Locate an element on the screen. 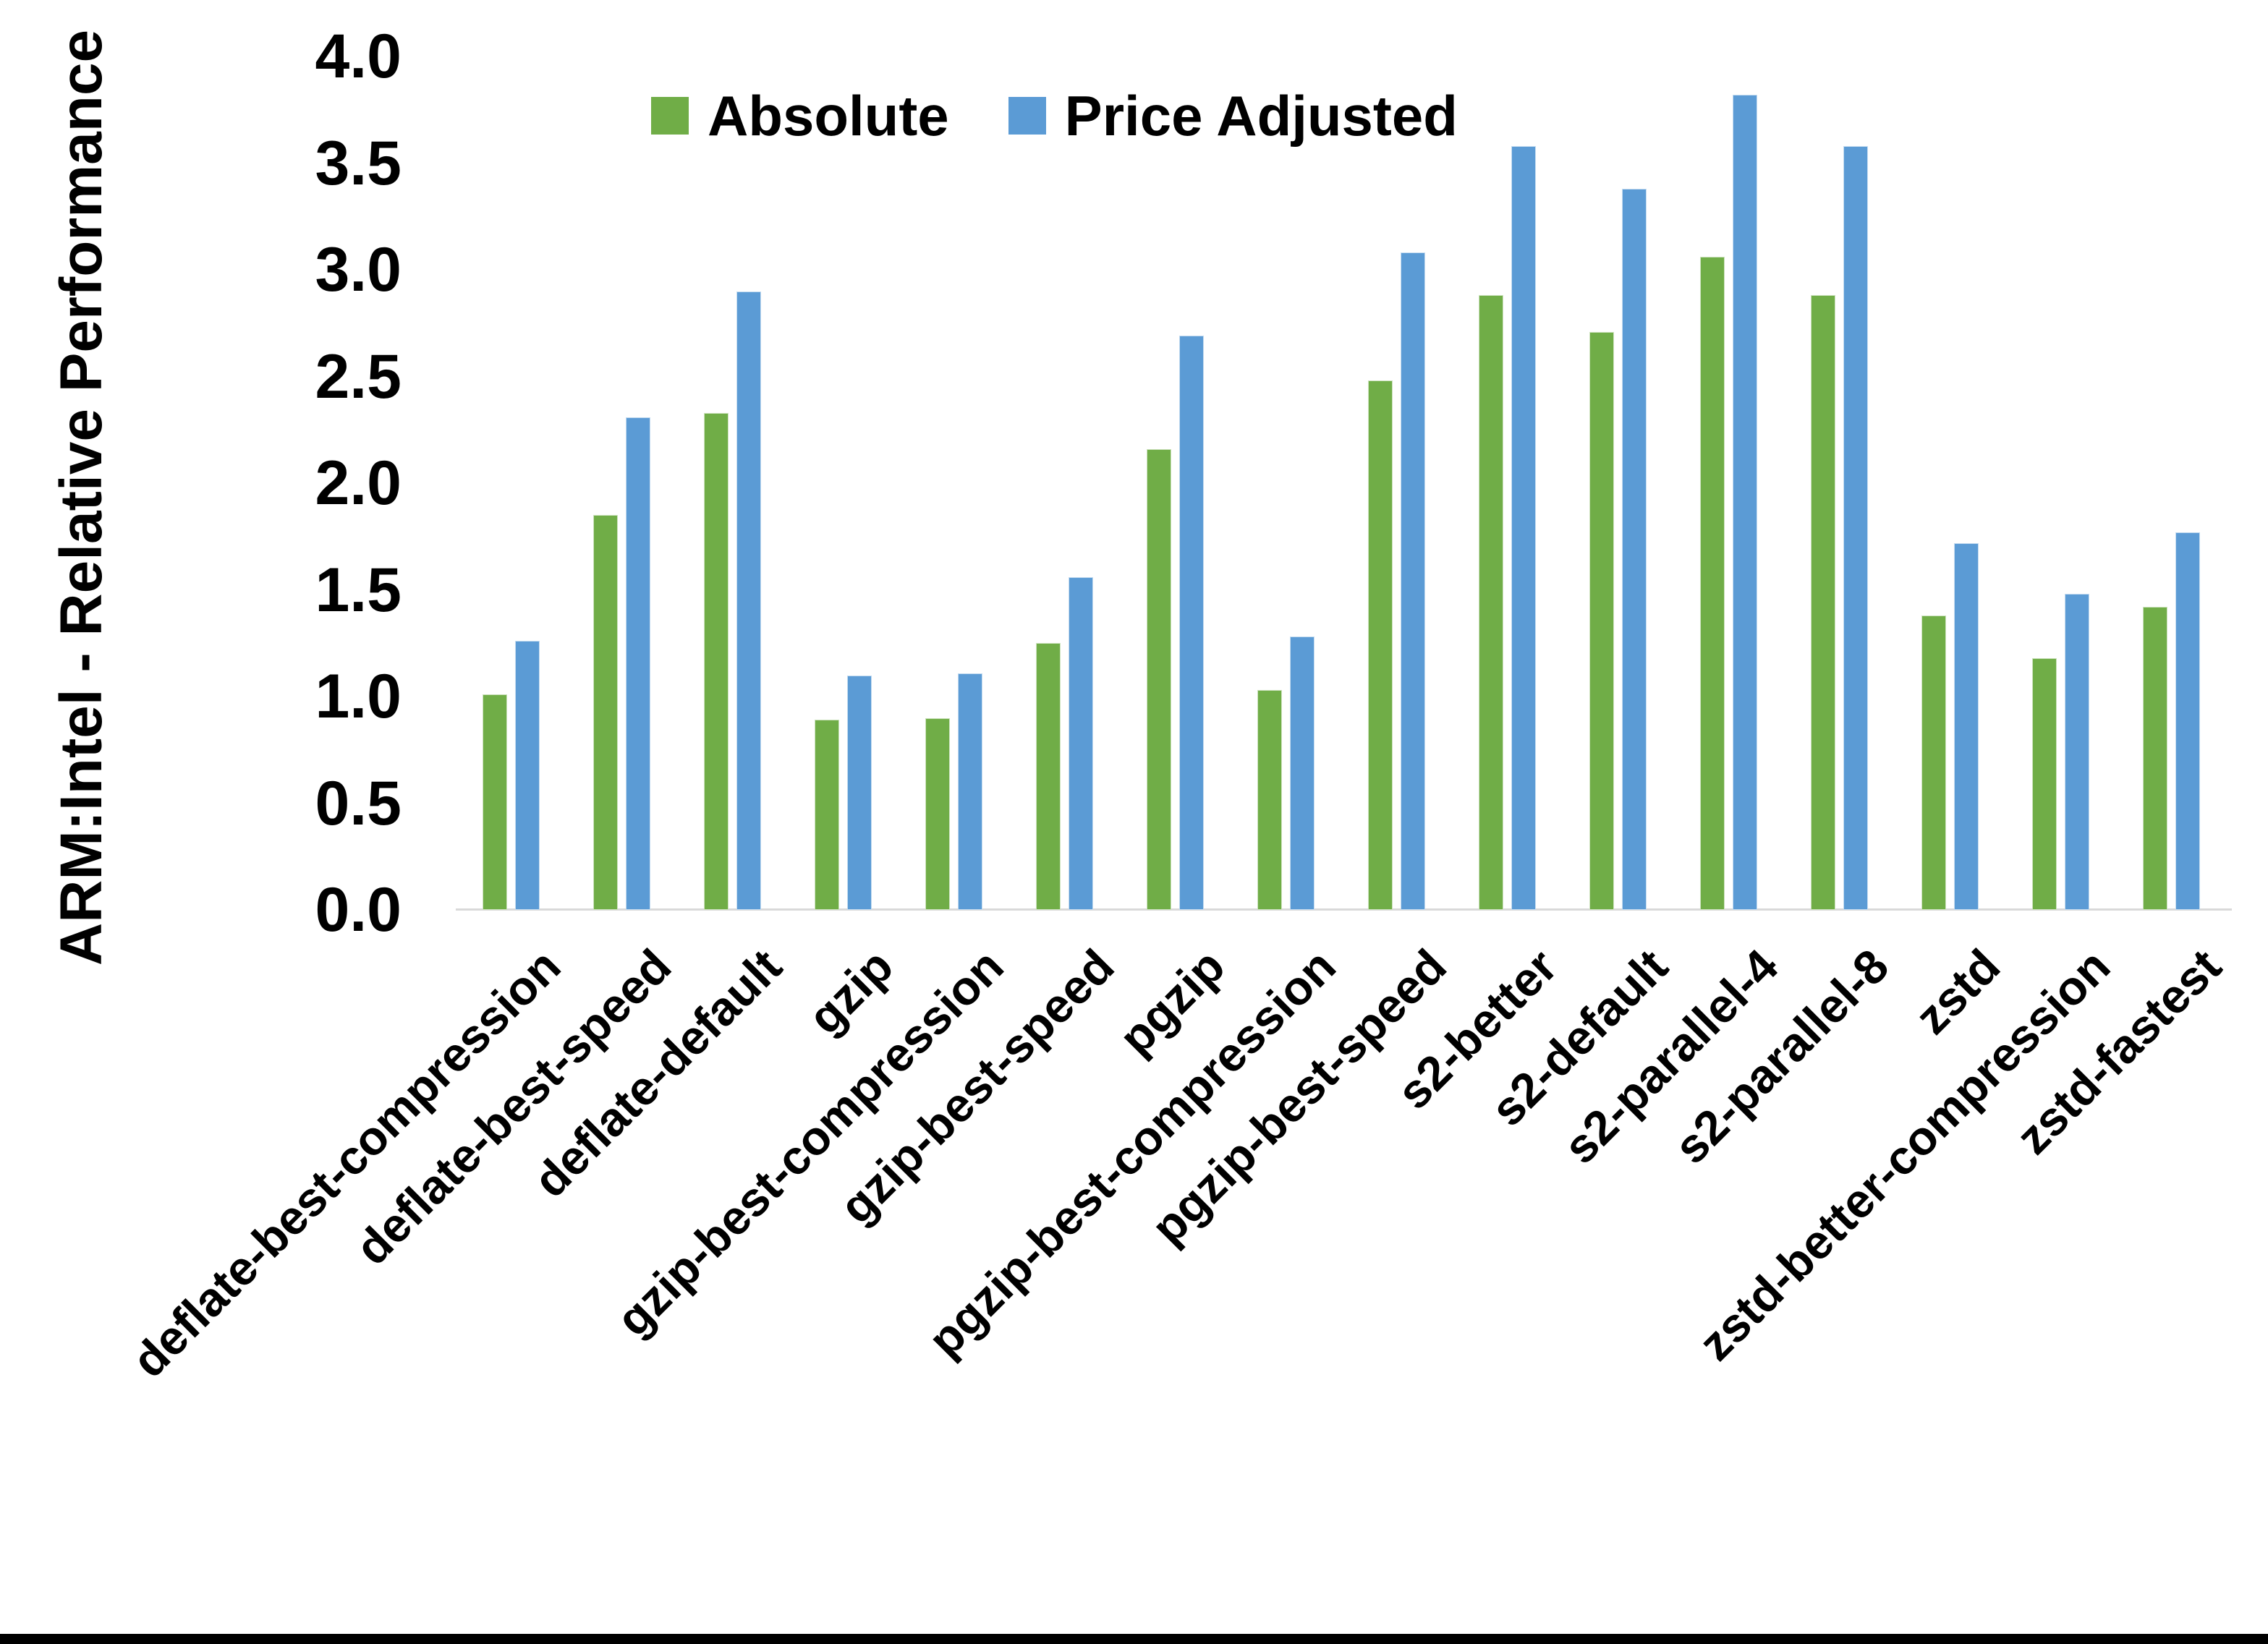 The image size is (2268, 1644). x-category-label: deflate-best-compression is located at coordinates (346, 1163).